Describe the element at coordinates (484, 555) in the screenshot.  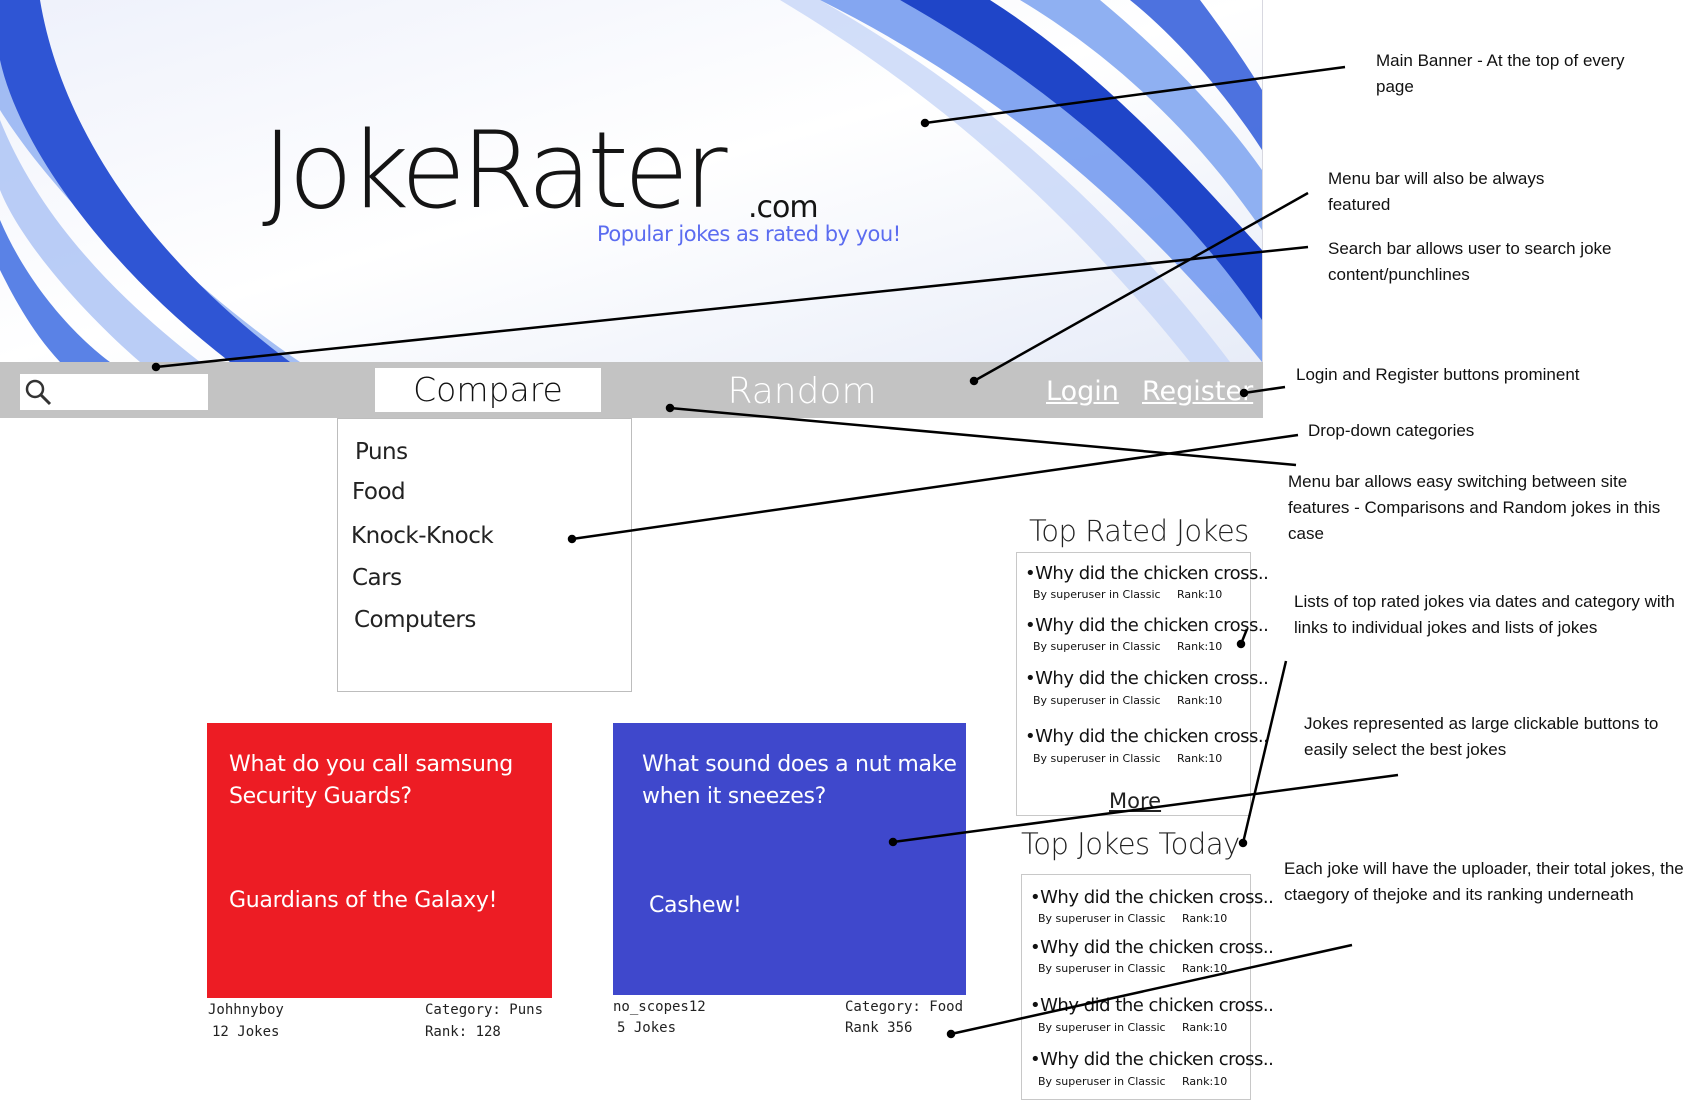
I see `category-dropdown: Puns Food Knock-Knock Cars Computers` at that location.